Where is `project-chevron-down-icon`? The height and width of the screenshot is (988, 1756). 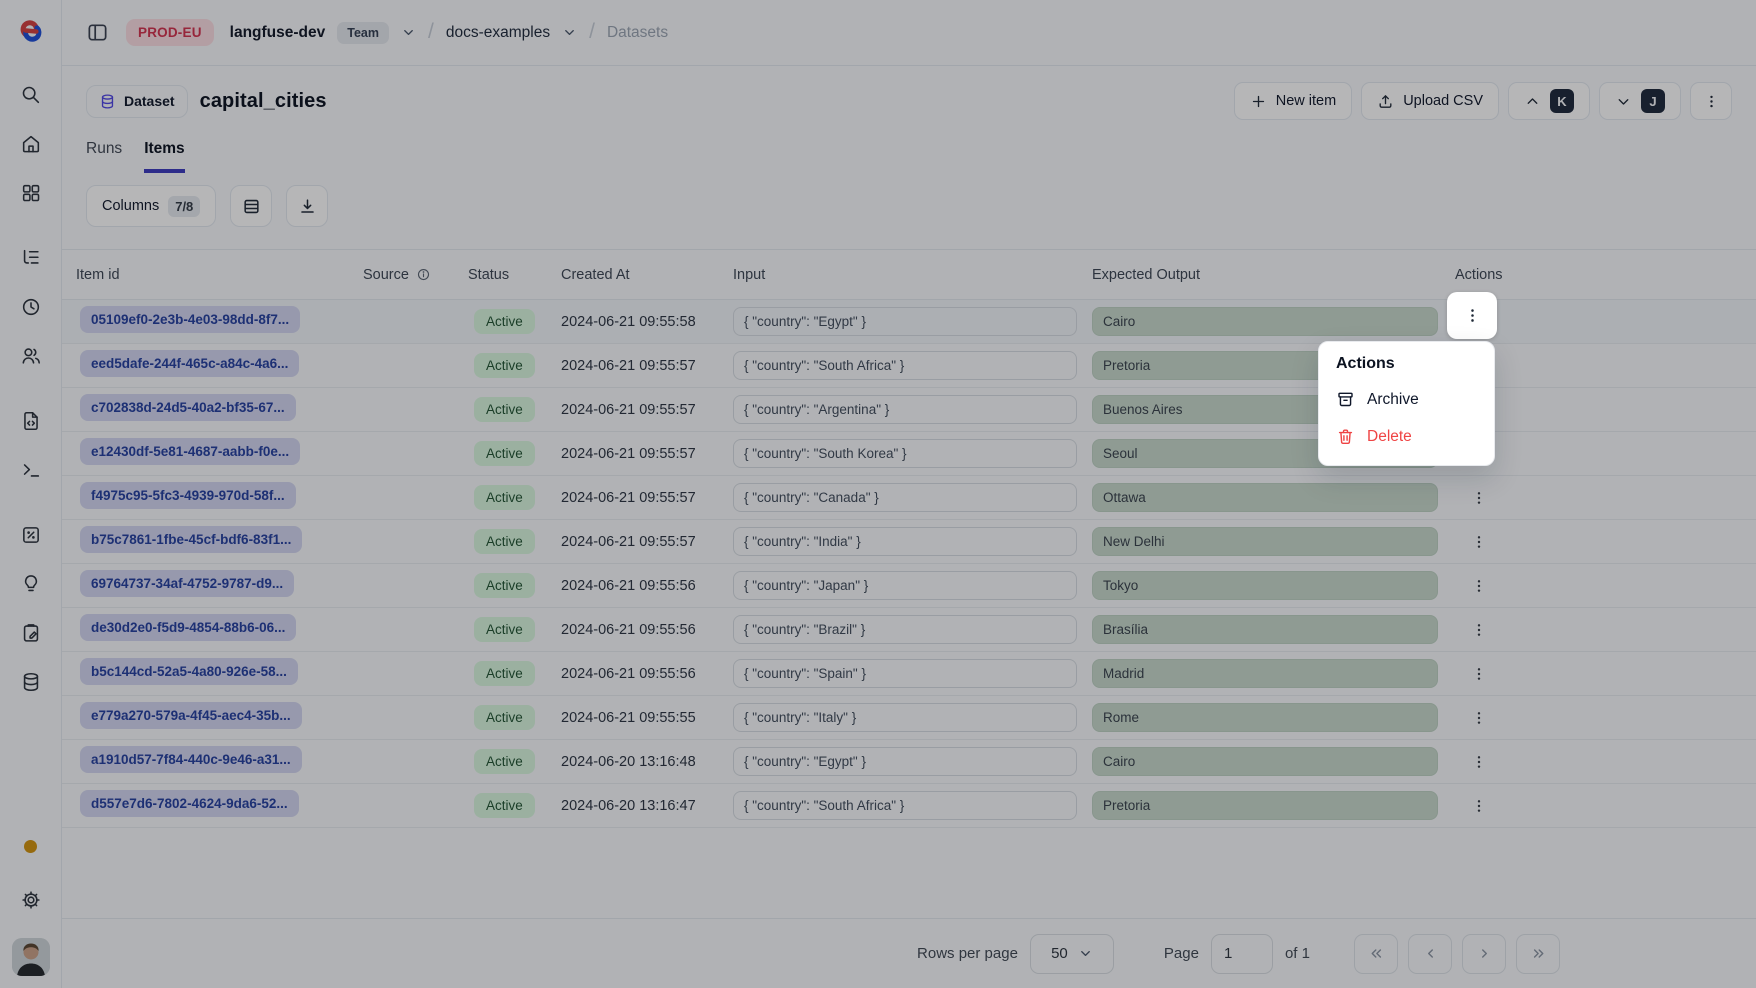
project-chevron-down-icon is located at coordinates (569, 32).